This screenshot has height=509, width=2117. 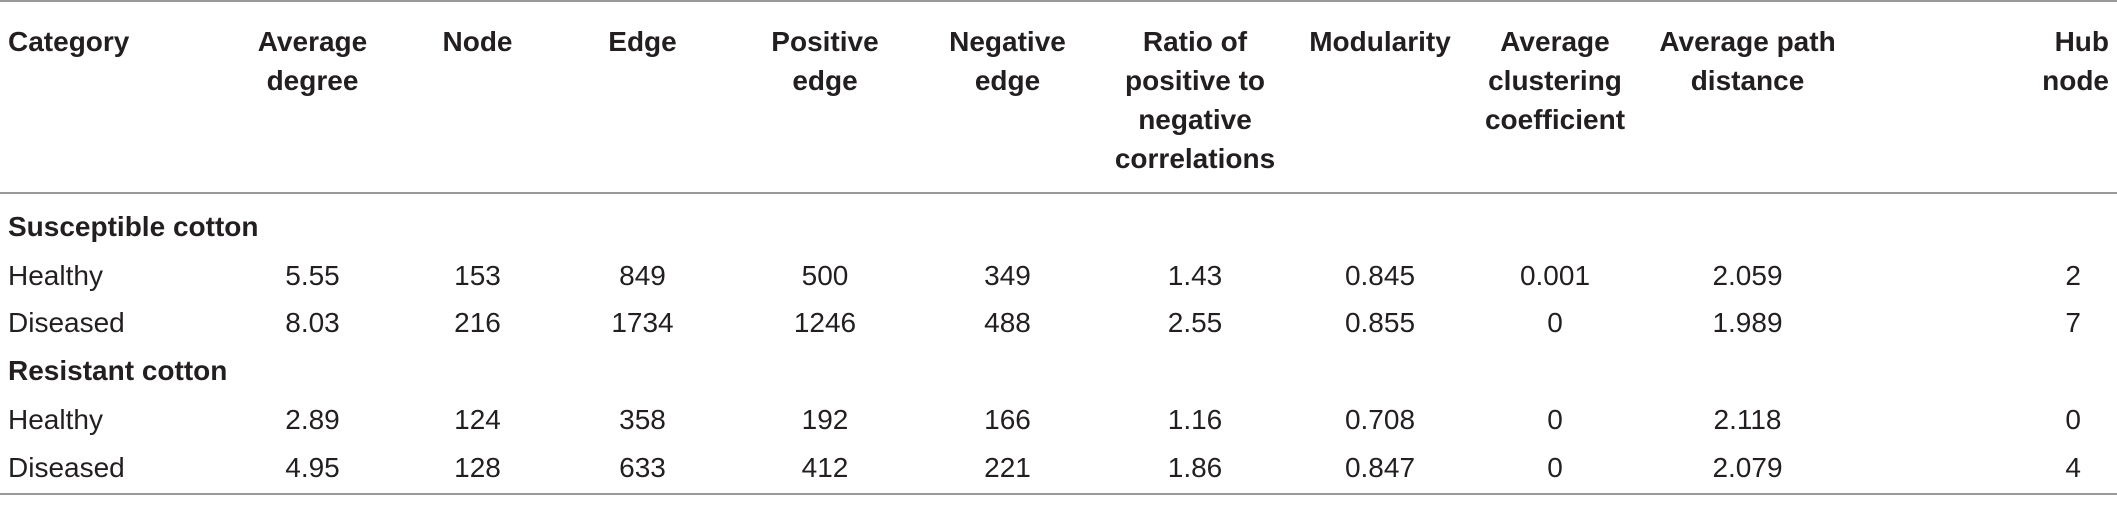 What do you see at coordinates (118, 370) in the screenshot?
I see `group-label: Resistant cotton` at bounding box center [118, 370].